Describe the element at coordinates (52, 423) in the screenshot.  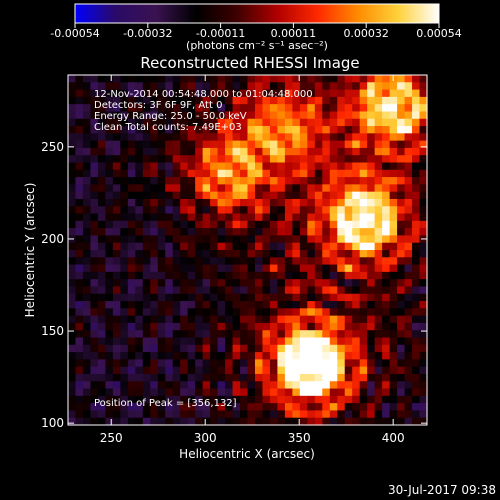
I see `y-tick-label: 100` at that location.